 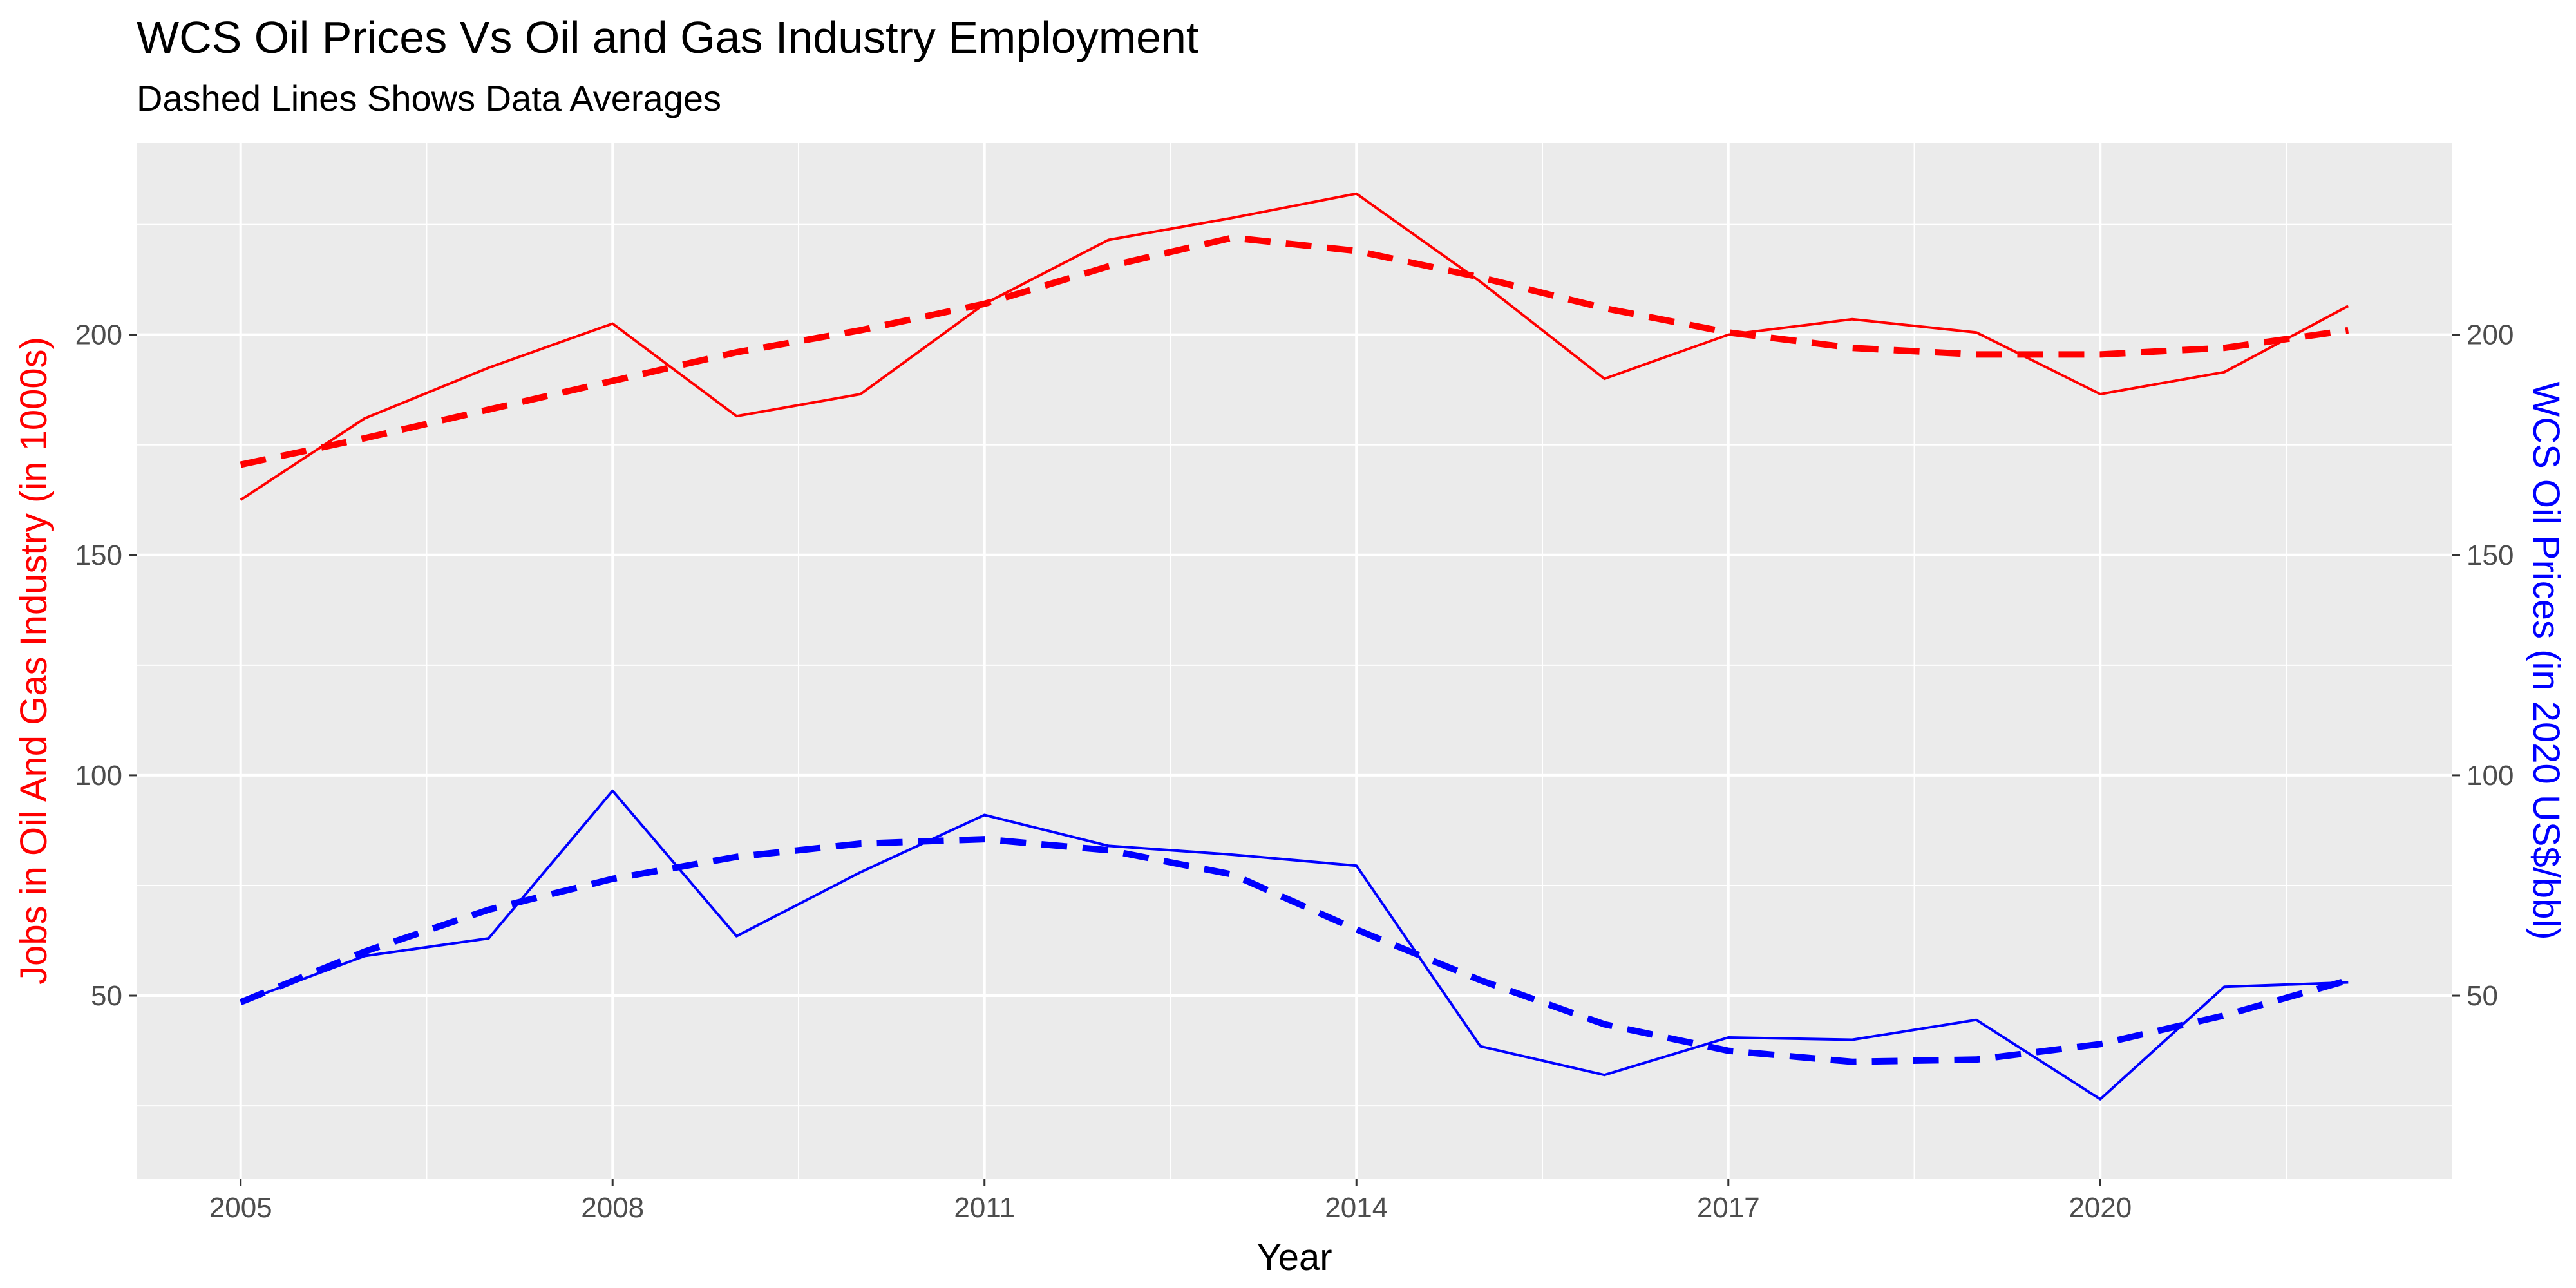 What do you see at coordinates (2491, 335) in the screenshot?
I see `y-tick-label-right: 200` at bounding box center [2491, 335].